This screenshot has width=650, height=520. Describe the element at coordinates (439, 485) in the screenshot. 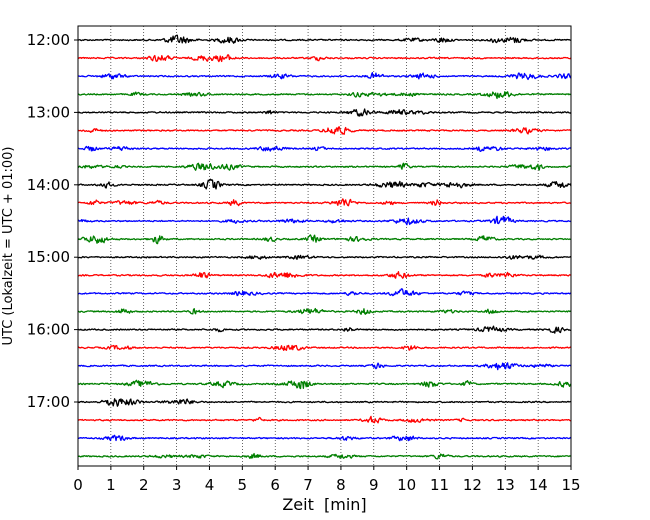

I see `x-tick-label: 11` at that location.